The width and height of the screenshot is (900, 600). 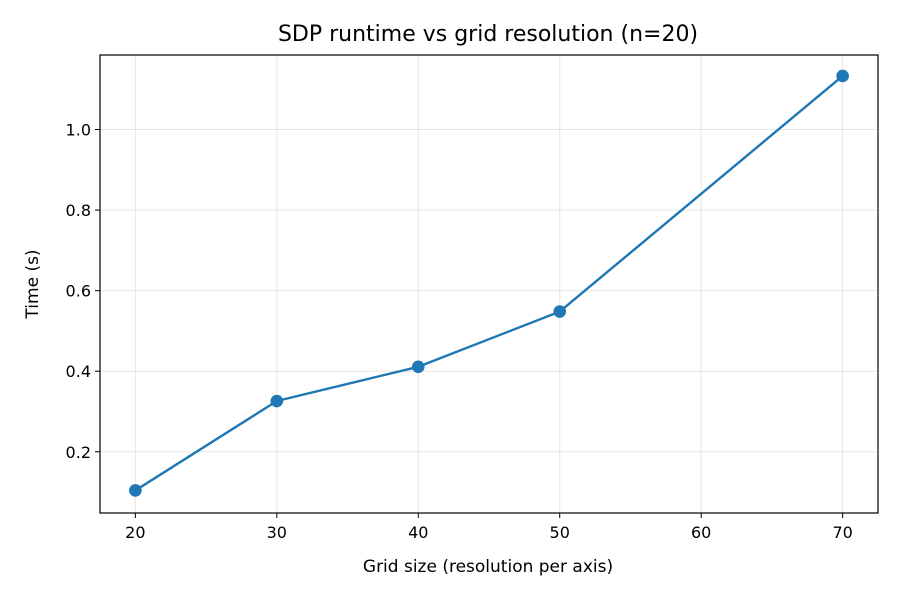 What do you see at coordinates (78, 371) in the screenshot?
I see `y-tick-label: 0.4` at bounding box center [78, 371].